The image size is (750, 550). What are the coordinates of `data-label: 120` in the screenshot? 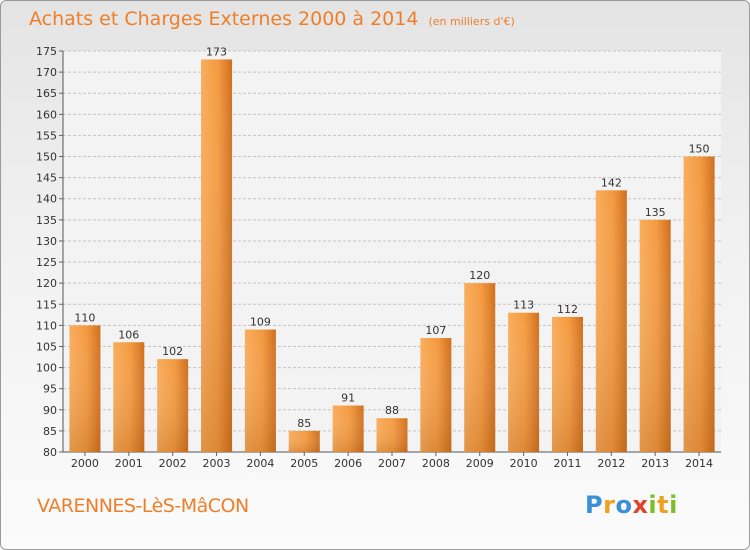 It's located at (479, 275).